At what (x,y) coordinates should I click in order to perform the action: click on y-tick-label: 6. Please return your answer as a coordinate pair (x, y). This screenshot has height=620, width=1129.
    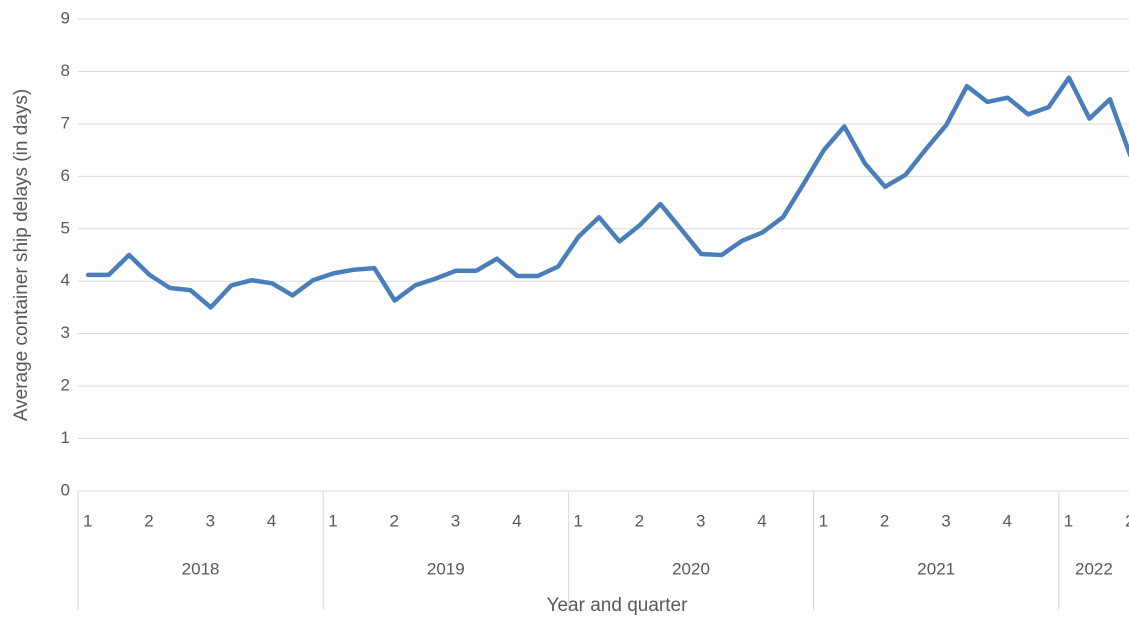
    Looking at the image, I should click on (65, 175).